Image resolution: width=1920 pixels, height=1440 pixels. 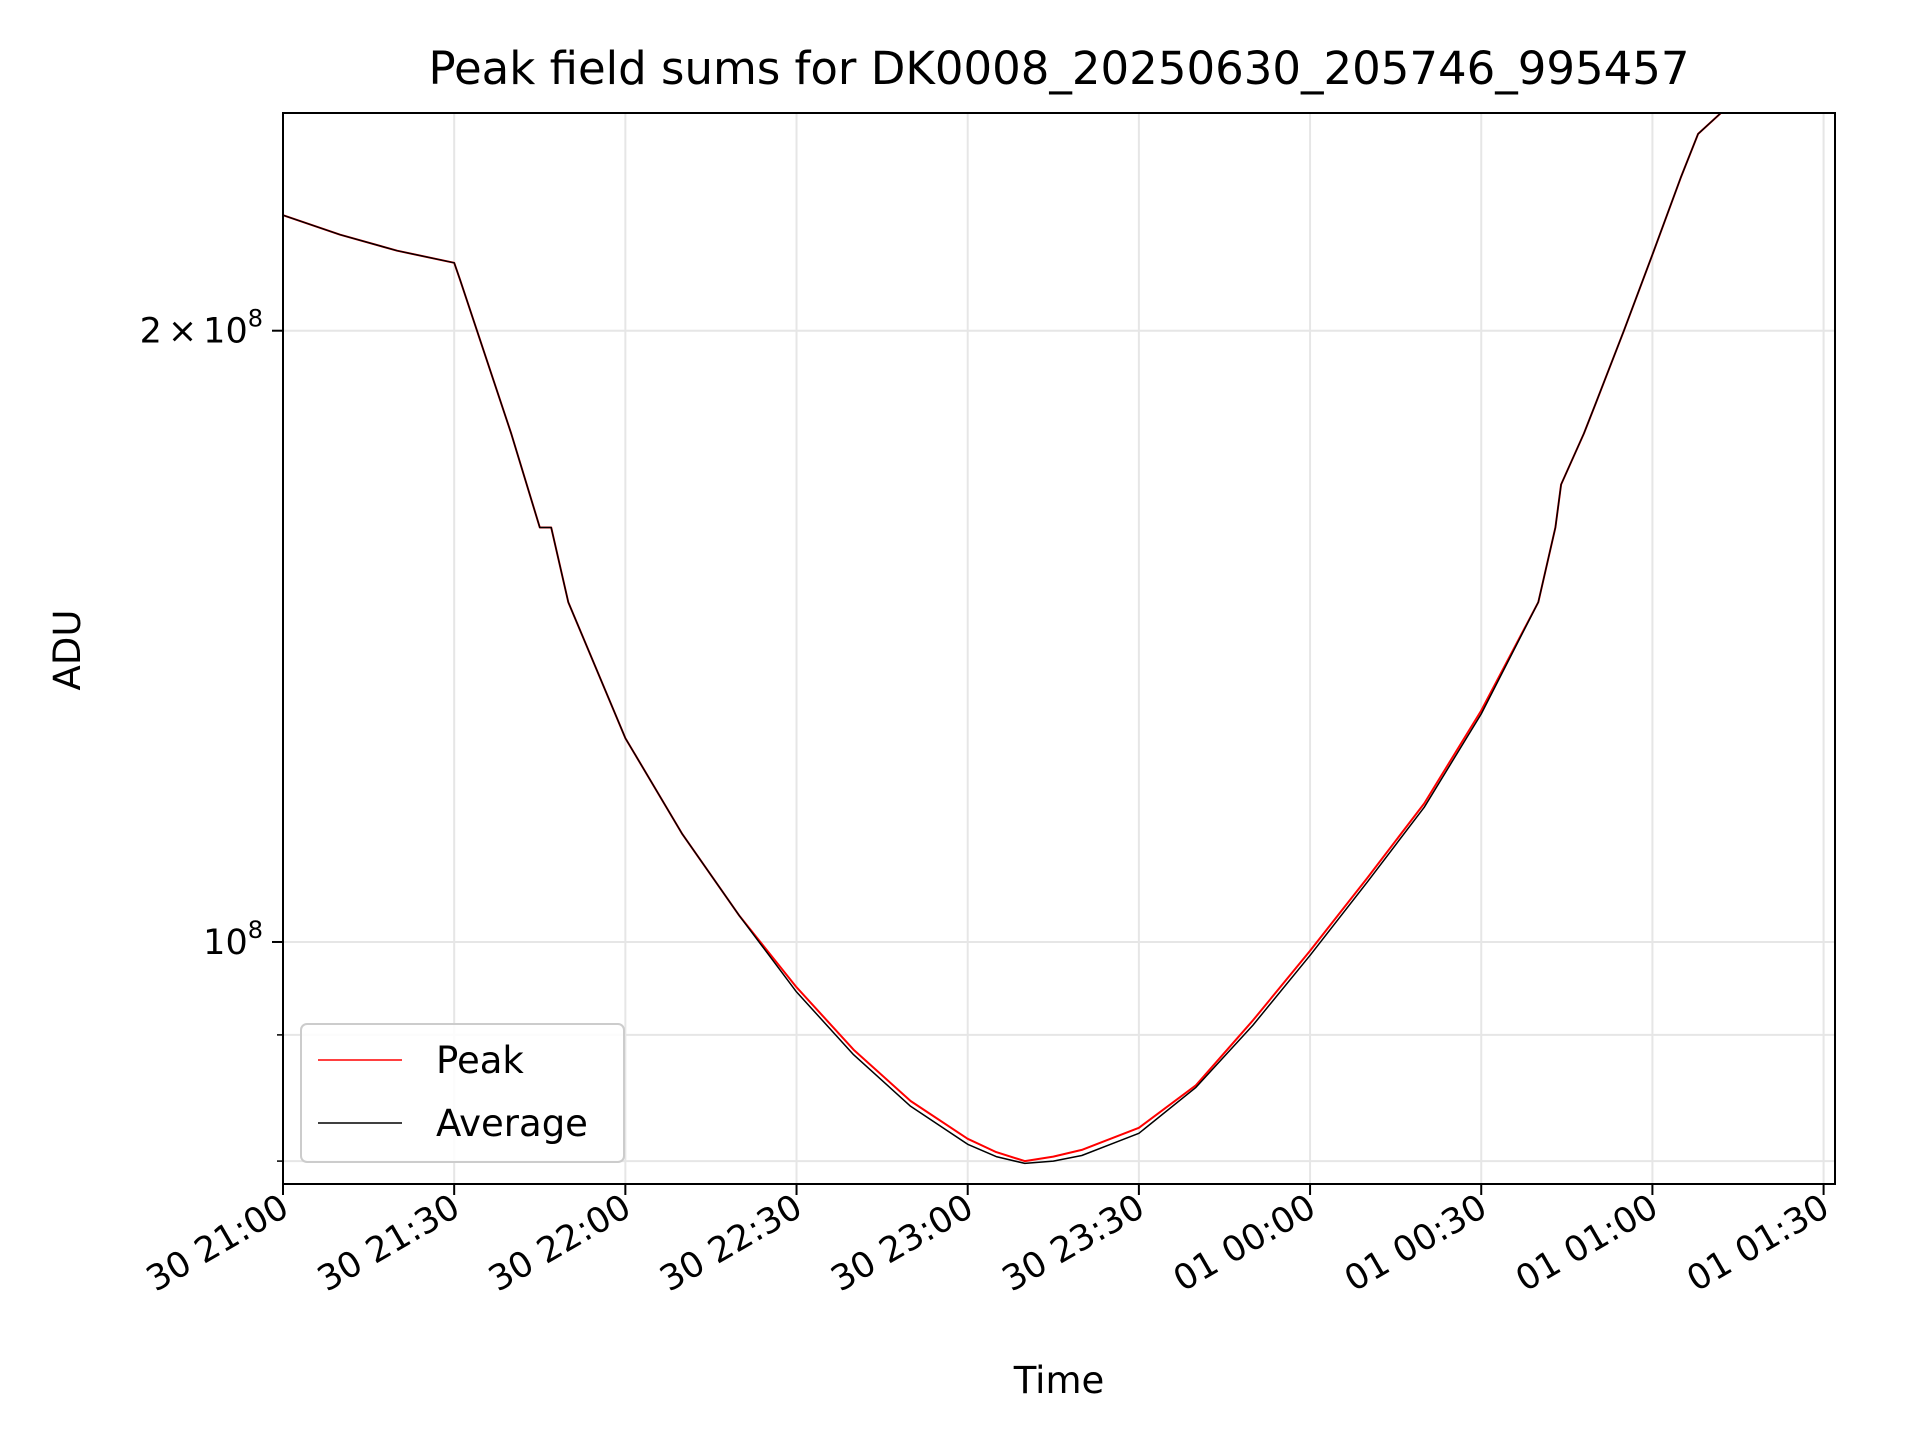 What do you see at coordinates (151, 332) in the screenshot?
I see `y-tick-mantissa: 2` at bounding box center [151, 332].